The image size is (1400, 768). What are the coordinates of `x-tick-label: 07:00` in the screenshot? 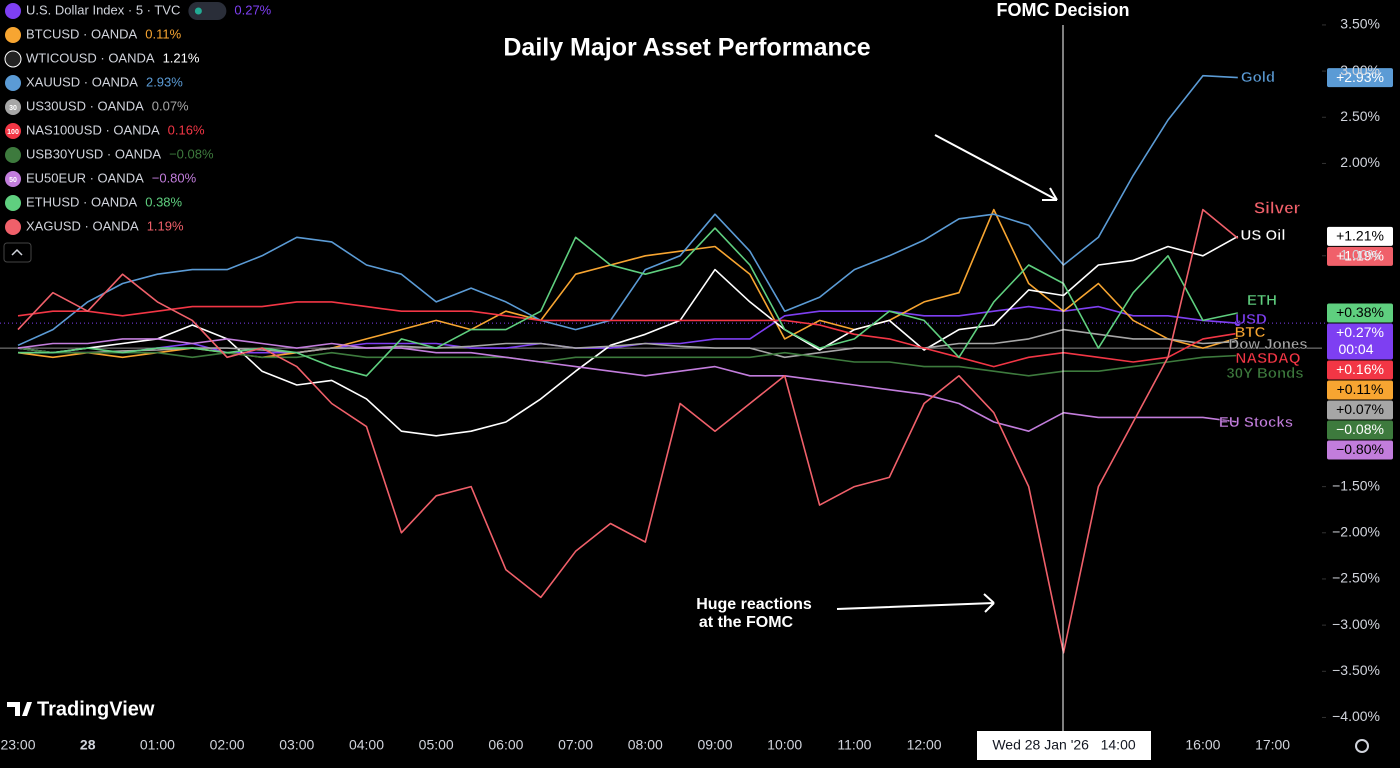 It's located at (575, 745).